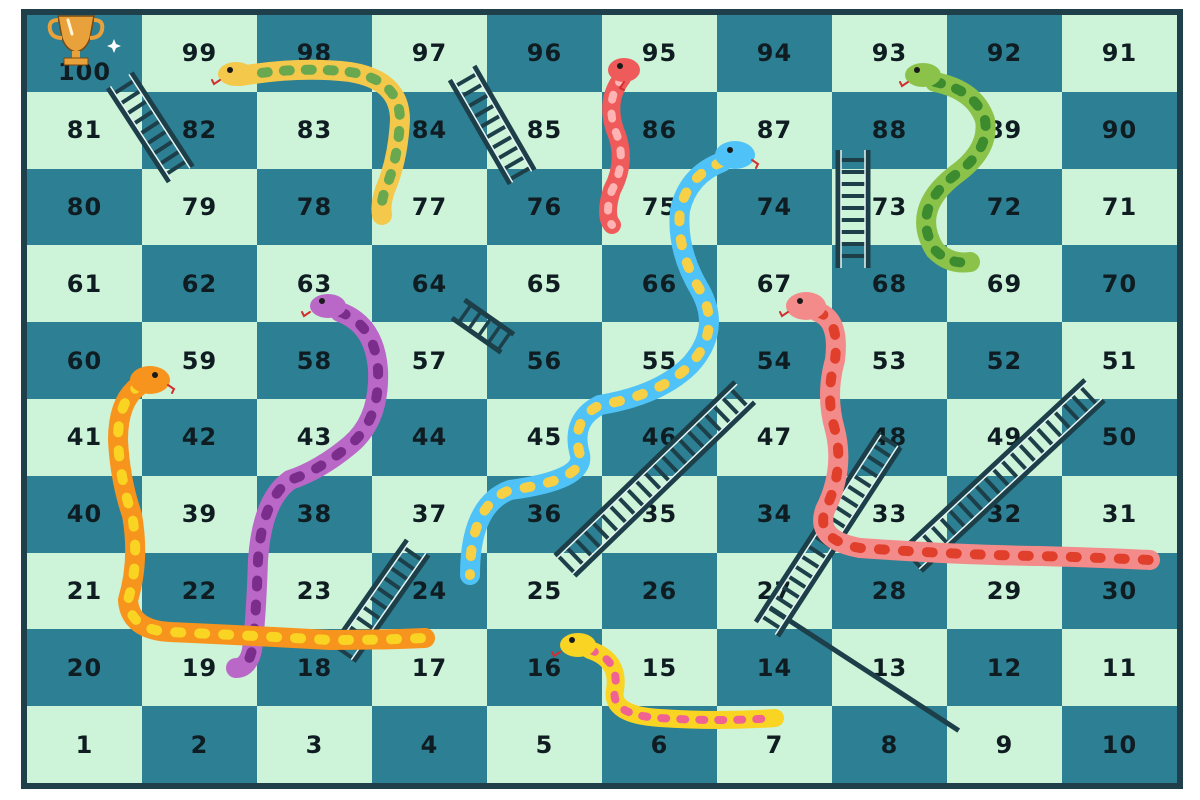  What do you see at coordinates (889, 668) in the screenshot?
I see `board-square-13: 13` at bounding box center [889, 668].